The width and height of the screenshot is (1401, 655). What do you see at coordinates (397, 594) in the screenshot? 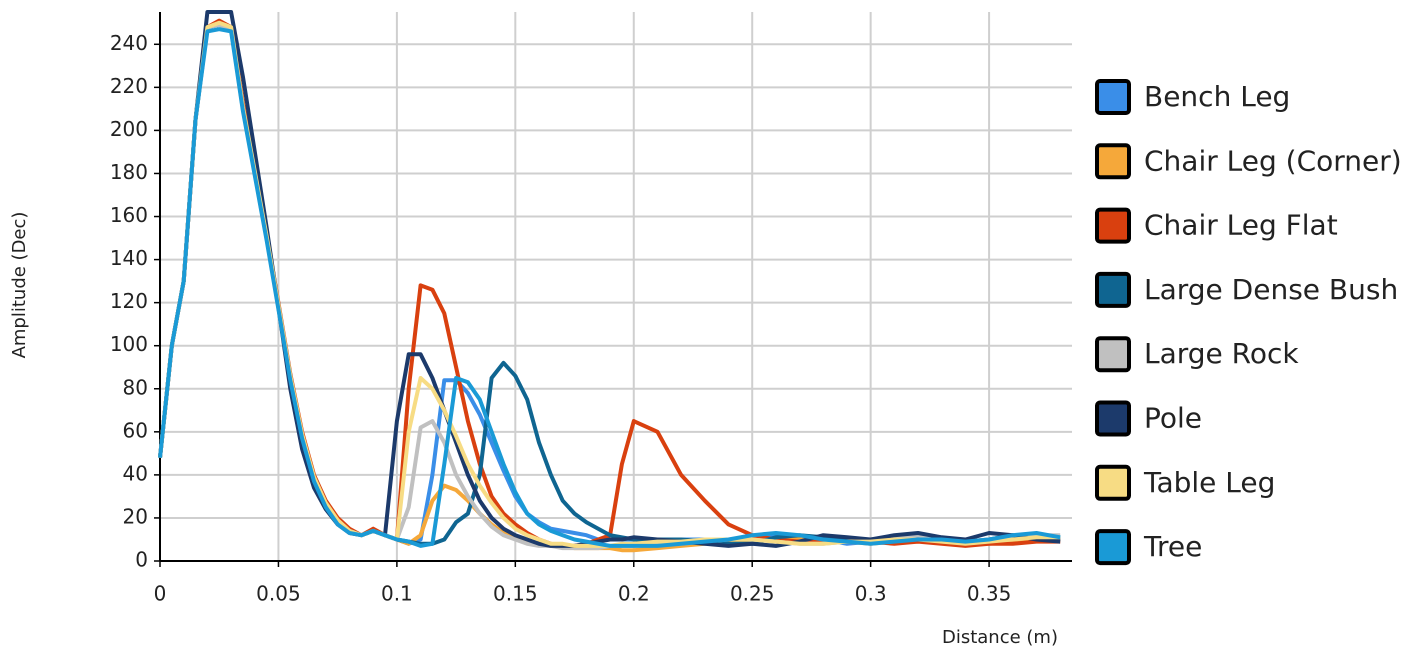
I see `x-tick-label: 0.1` at bounding box center [397, 594].